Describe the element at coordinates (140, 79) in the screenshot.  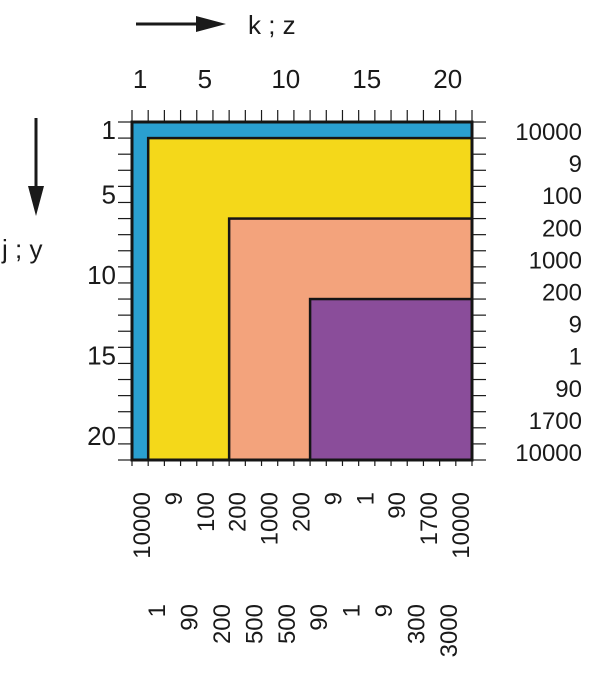
I see `top-tick-label: 1` at that location.